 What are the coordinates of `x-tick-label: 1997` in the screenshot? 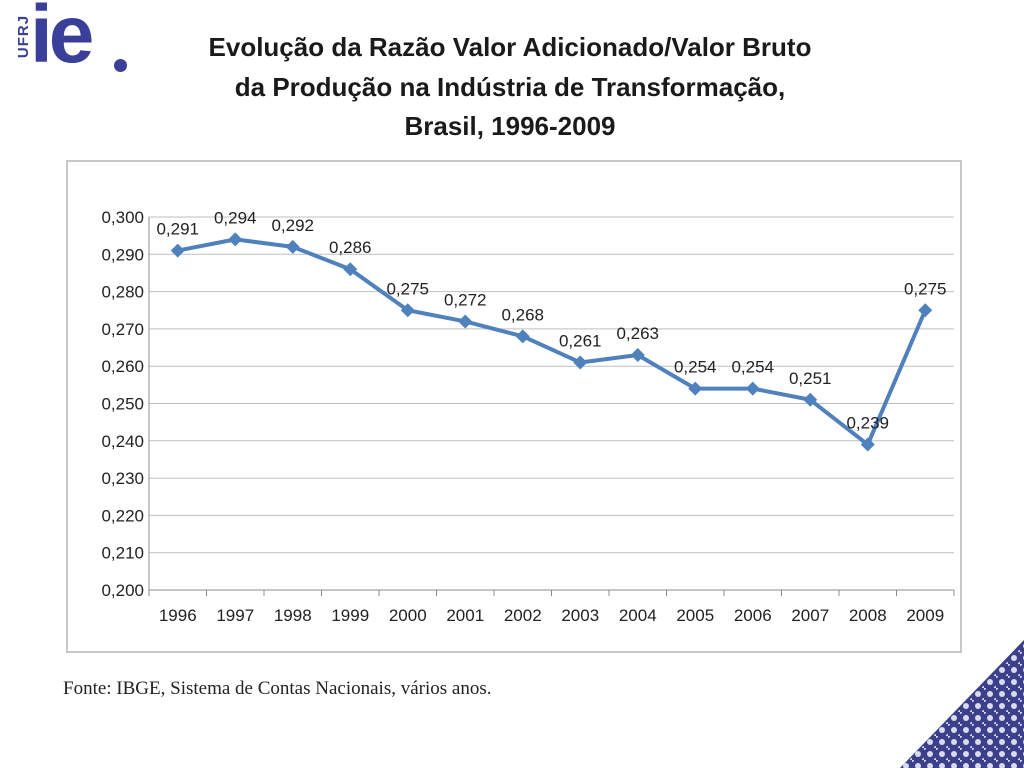 It's located at (235, 615).